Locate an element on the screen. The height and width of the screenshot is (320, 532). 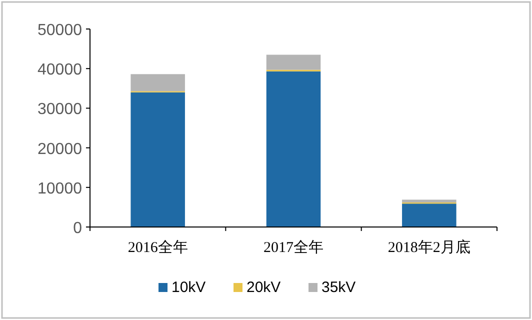
legend-label: 35kV is located at coordinates (339, 287).